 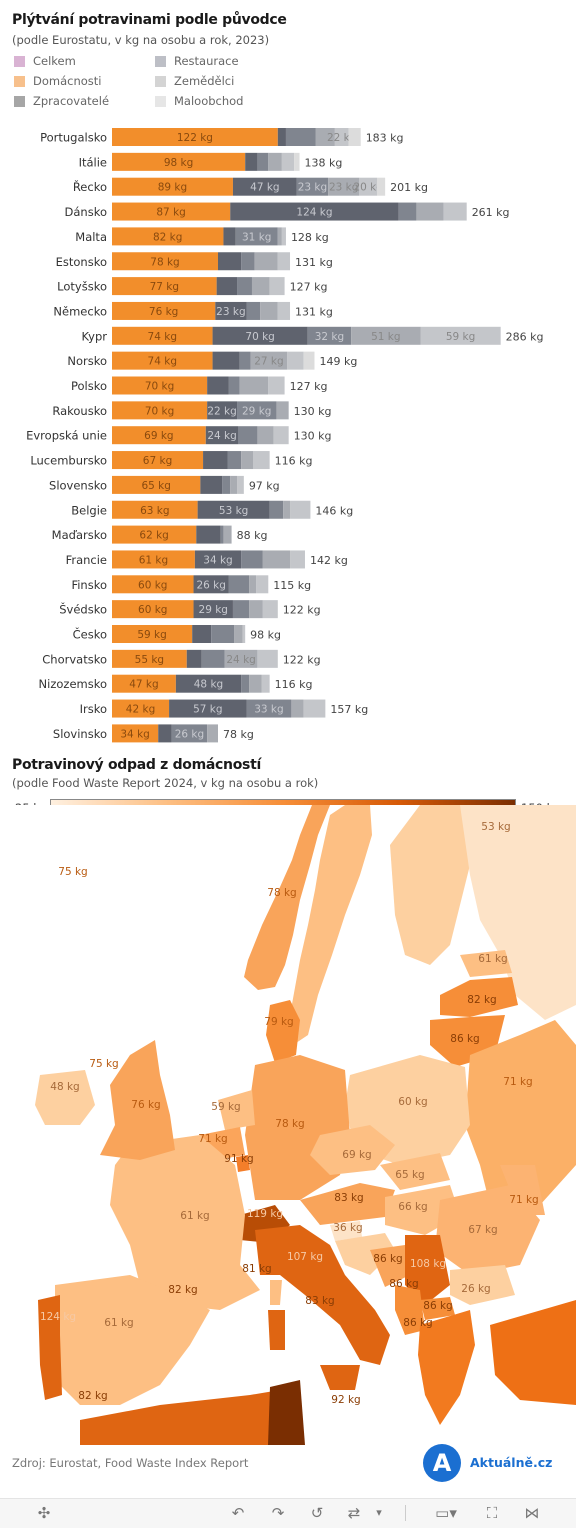 What do you see at coordinates (50, 1347) in the screenshot?
I see `region-portugal` at bounding box center [50, 1347].